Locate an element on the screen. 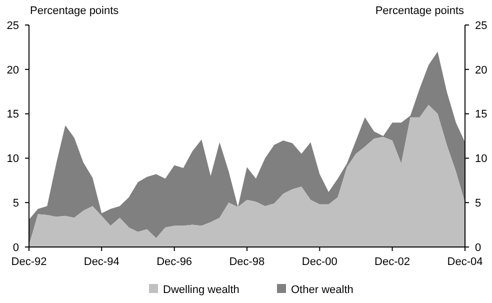  x-tick-label: Dec-92 is located at coordinates (29, 262).